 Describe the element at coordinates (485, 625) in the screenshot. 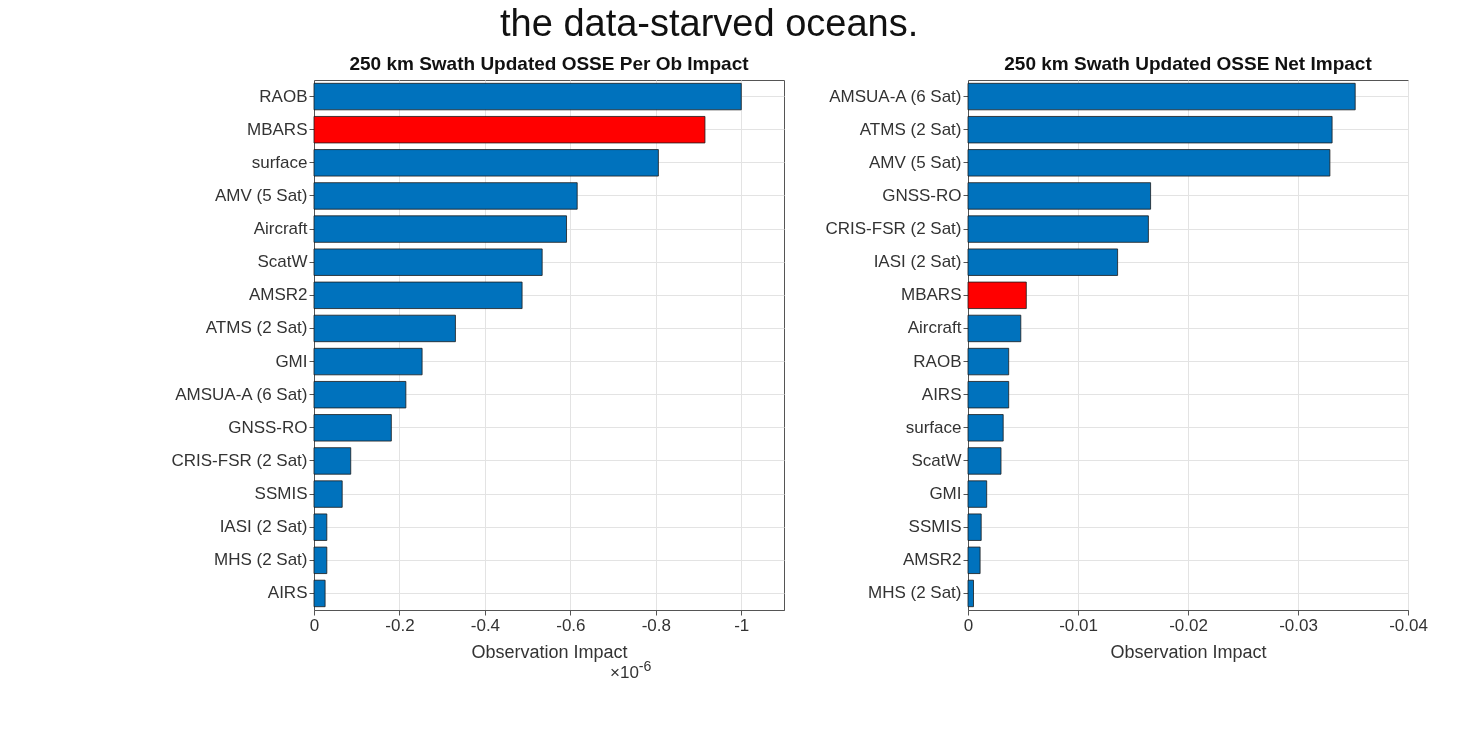

I see `x-tick-label: -0.4` at that location.